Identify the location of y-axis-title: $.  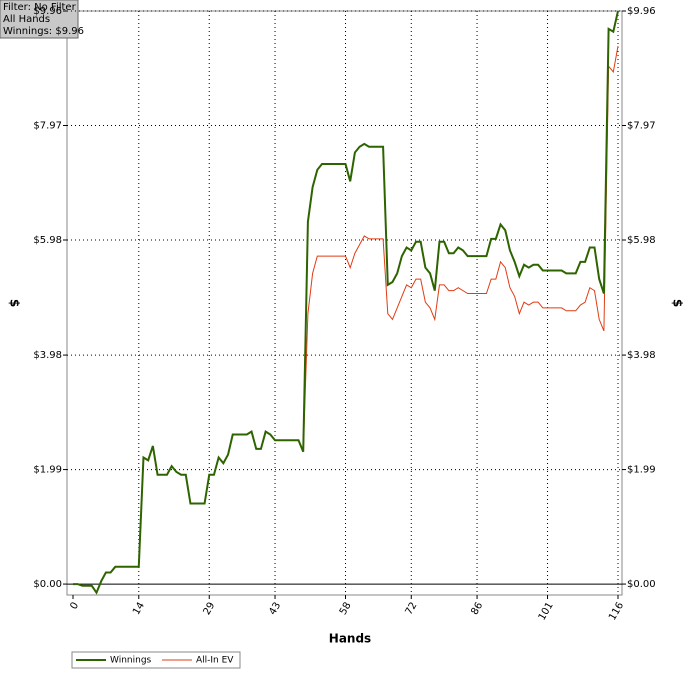
(15, 303).